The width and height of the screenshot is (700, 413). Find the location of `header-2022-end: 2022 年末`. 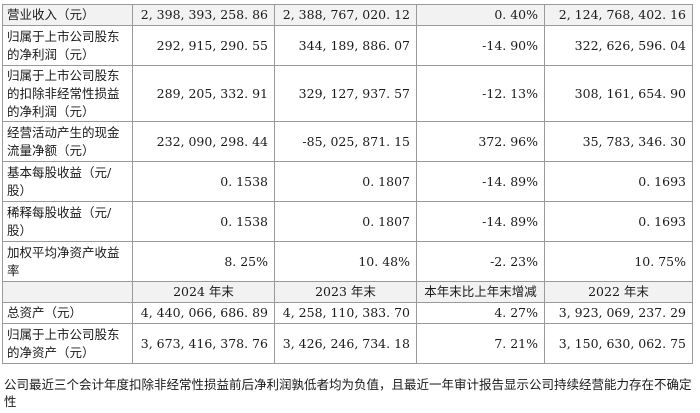

header-2022-end: 2022 年末 is located at coordinates (618, 292).